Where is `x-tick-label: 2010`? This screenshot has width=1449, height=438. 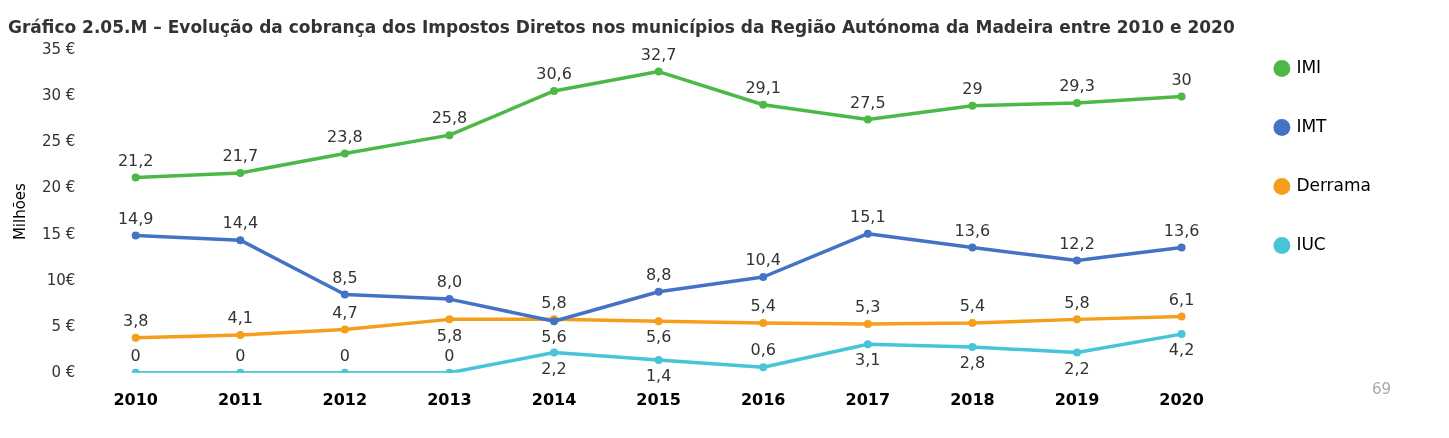 x-tick-label: 2010 is located at coordinates (135, 399).